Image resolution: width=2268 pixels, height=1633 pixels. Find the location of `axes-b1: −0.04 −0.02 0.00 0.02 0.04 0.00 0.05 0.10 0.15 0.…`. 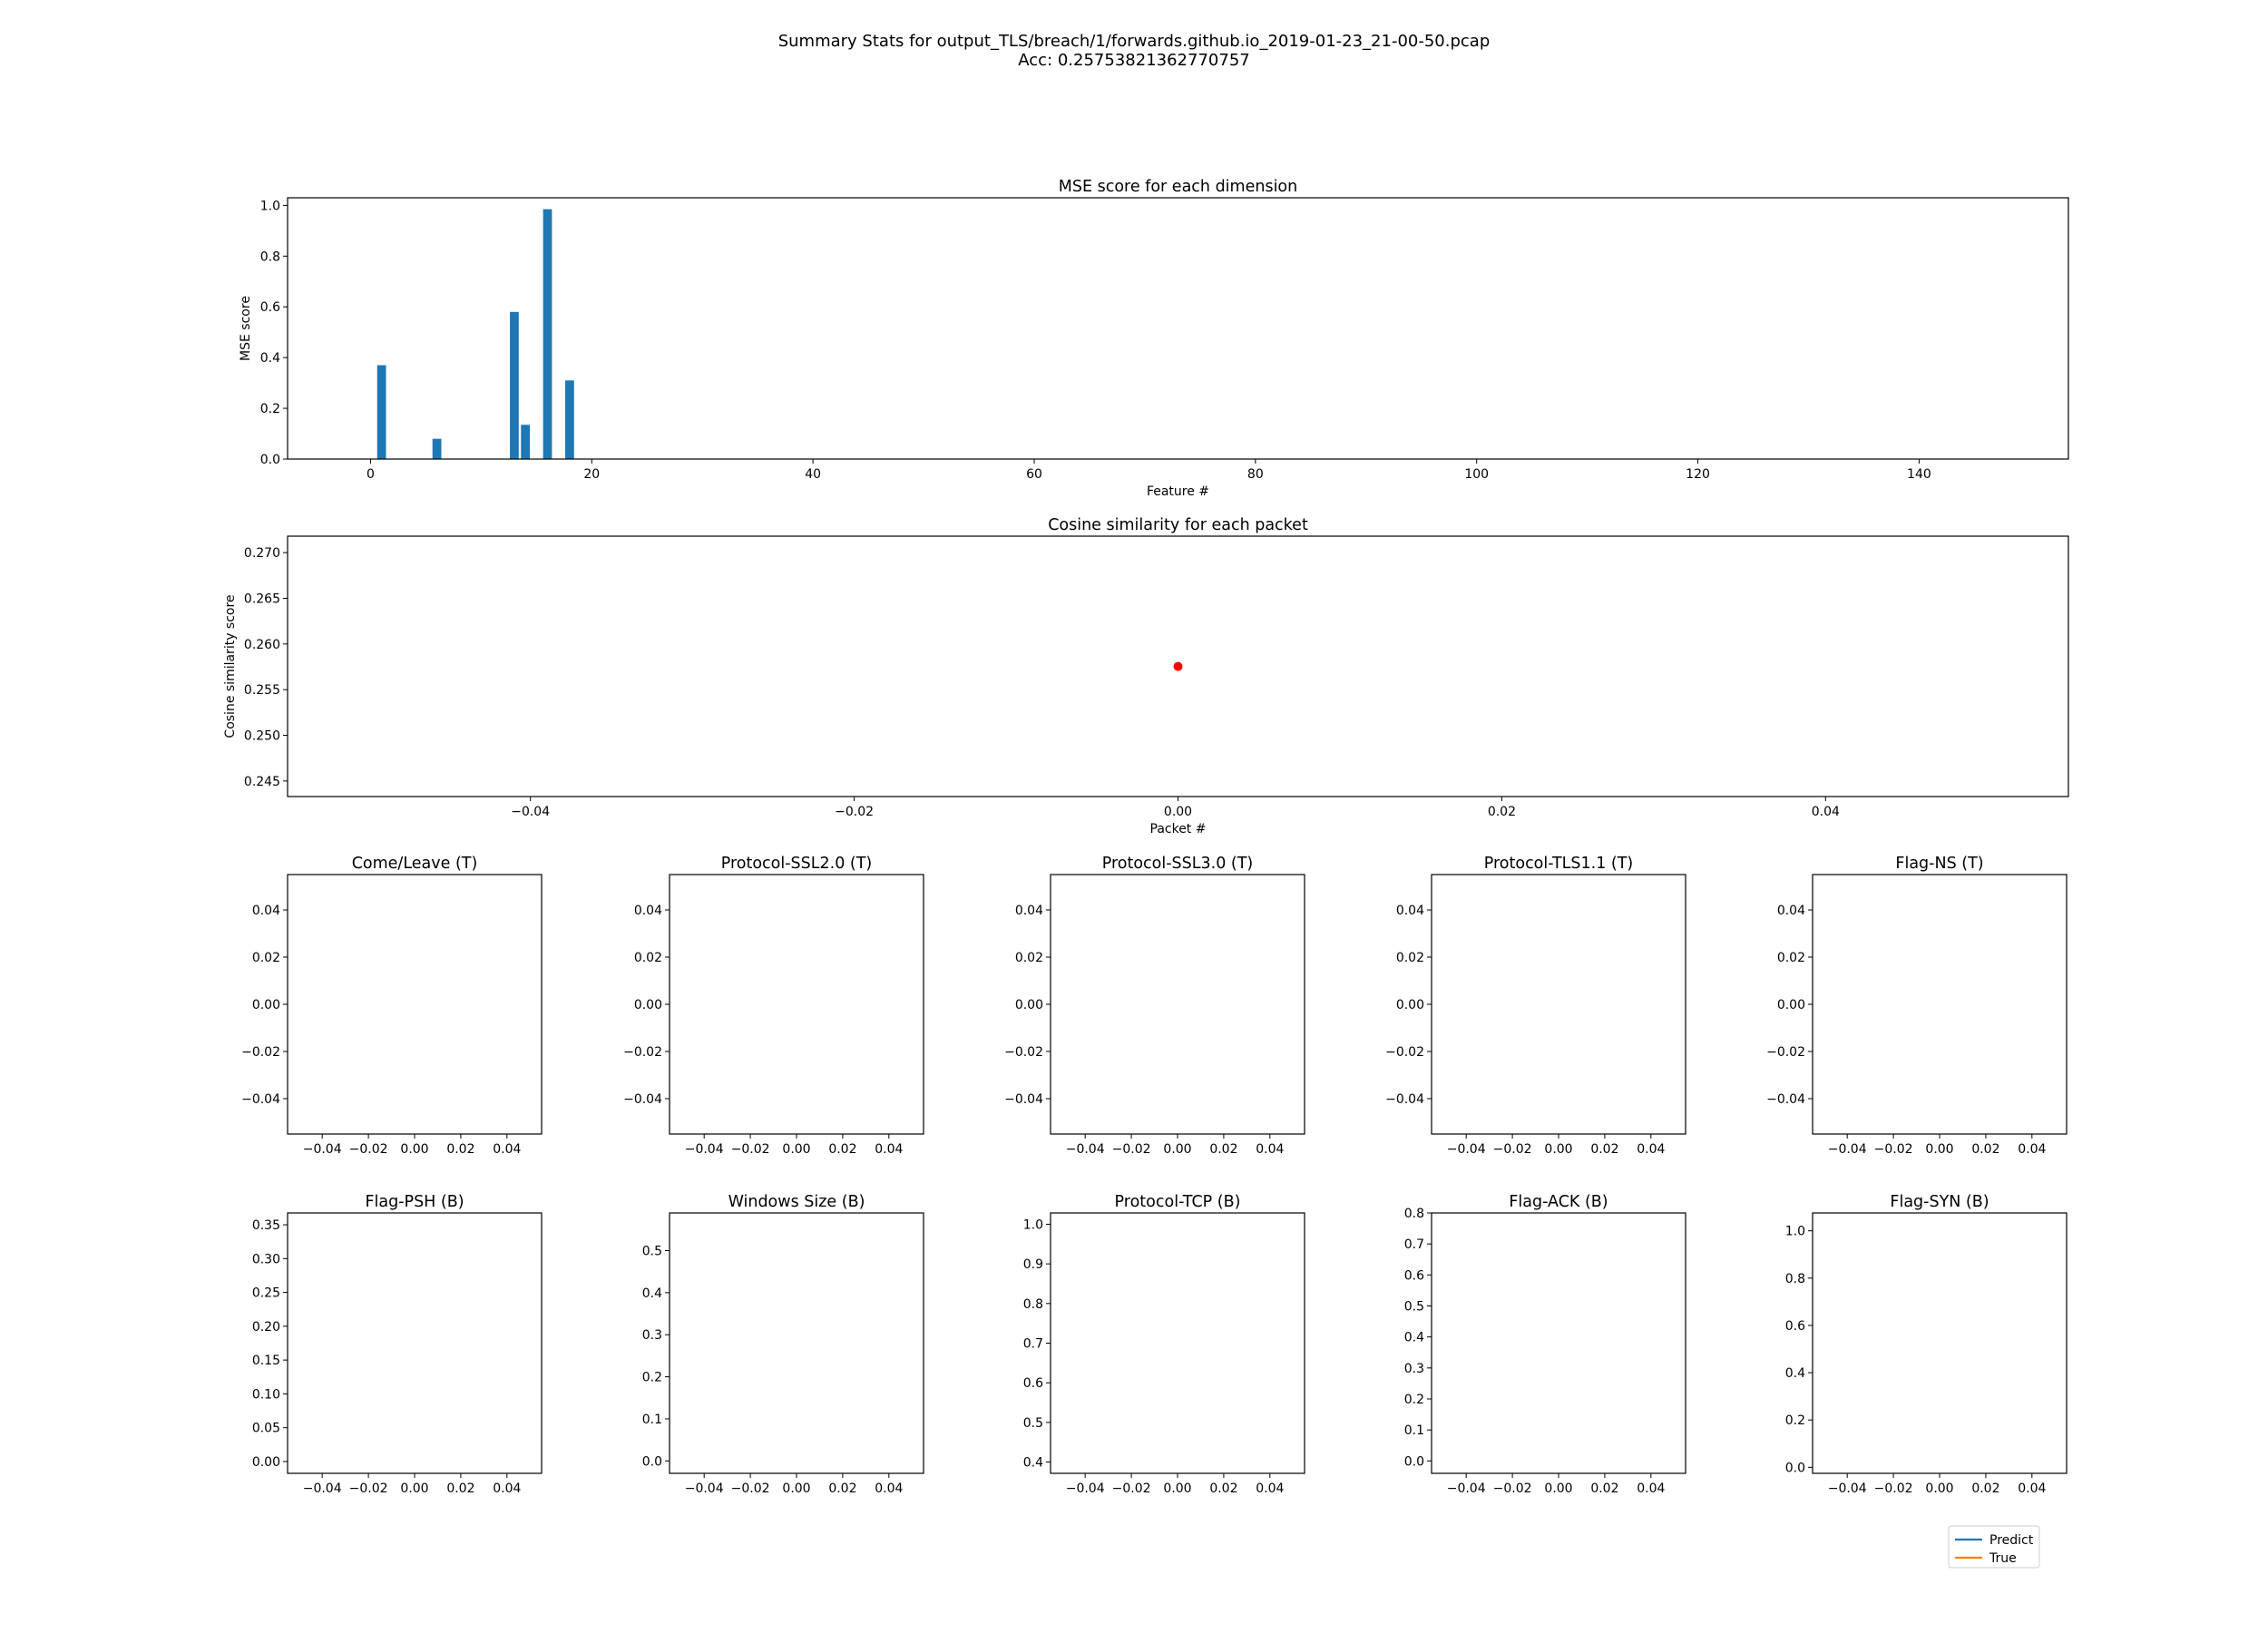

axes-b1: −0.04 −0.02 0.00 0.02 0.04 0.00 0.05 0.10 0.15 0.… is located at coordinates (398, 1344).